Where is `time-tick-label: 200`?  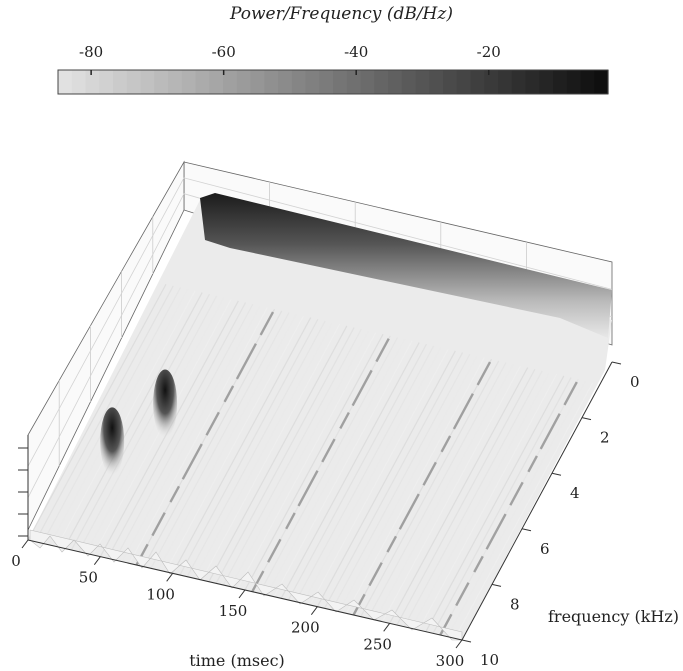
time-tick-label: 200 is located at coordinates (305, 628).